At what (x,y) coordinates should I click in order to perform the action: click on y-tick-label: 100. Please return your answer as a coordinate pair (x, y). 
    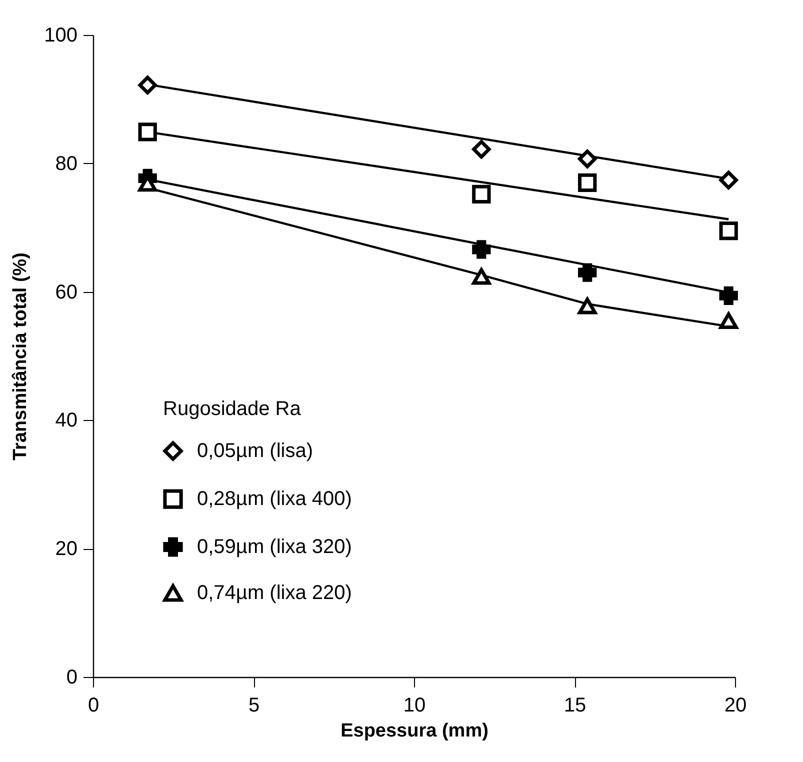
    Looking at the image, I should click on (61, 35).